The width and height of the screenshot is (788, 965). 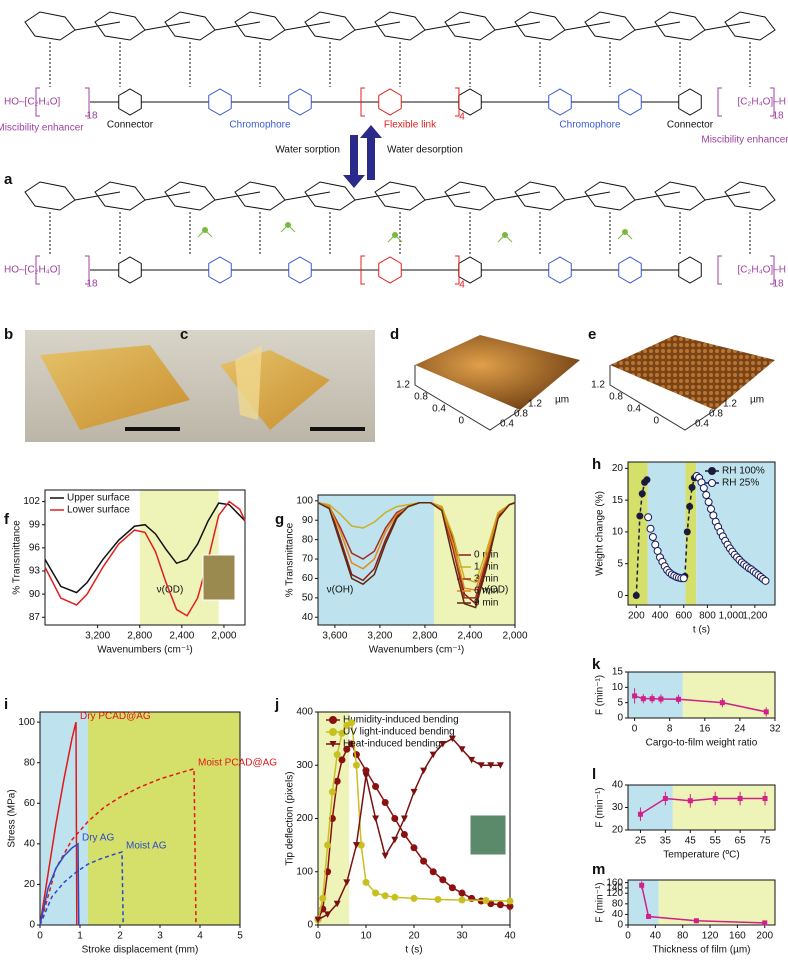 What do you see at coordinates (115, 387) in the screenshot?
I see `film-b` at bounding box center [115, 387].